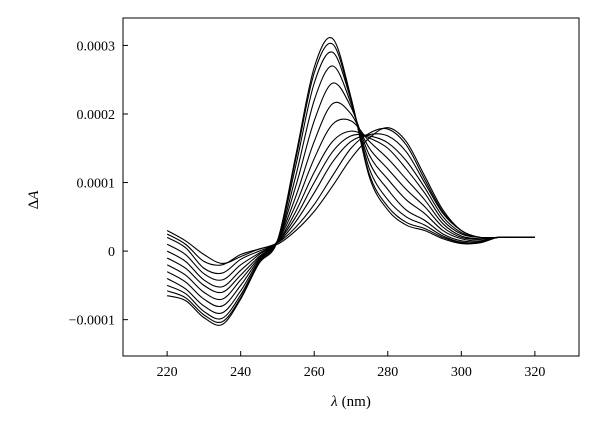  Describe the element at coordinates (240, 372) in the screenshot. I see `x-tick-label: 240` at that location.